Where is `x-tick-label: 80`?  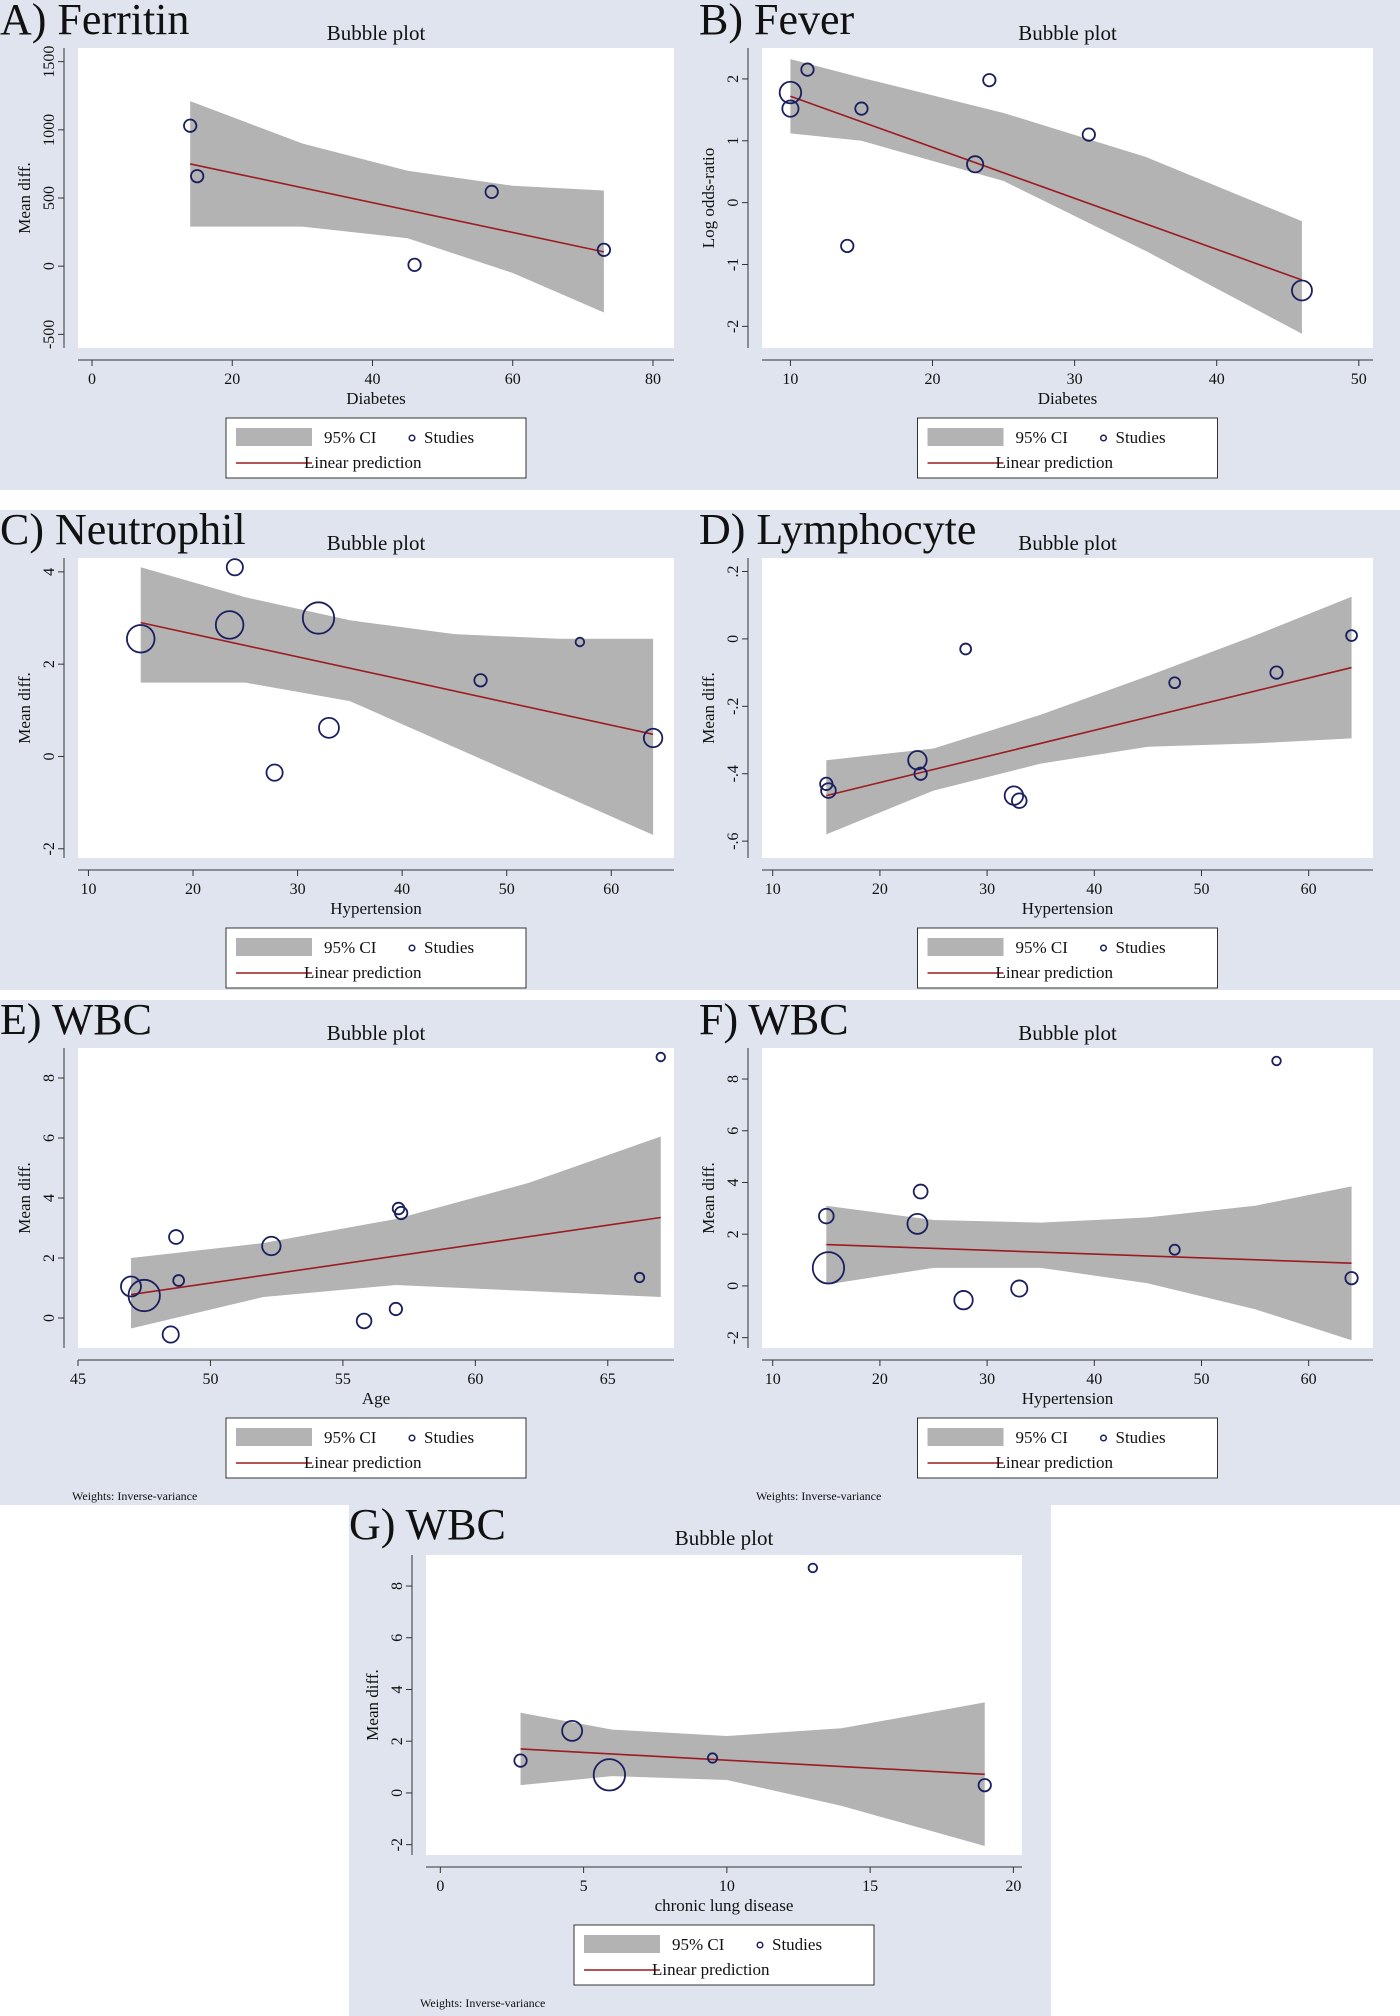 x-tick-label: 80 is located at coordinates (653, 379).